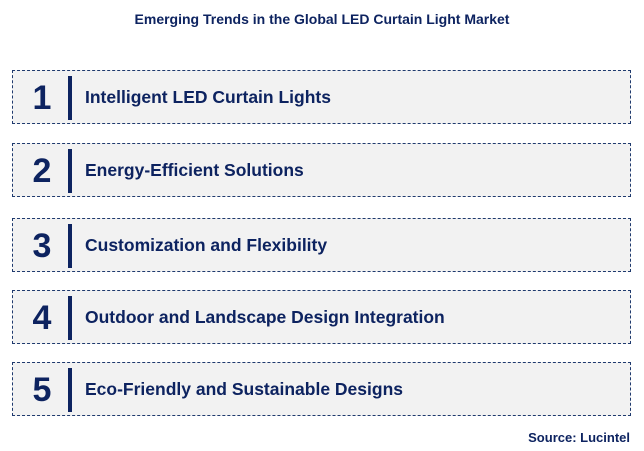 This screenshot has width=644, height=451. What do you see at coordinates (42, 390) in the screenshot?
I see `trend-number: 5` at bounding box center [42, 390].